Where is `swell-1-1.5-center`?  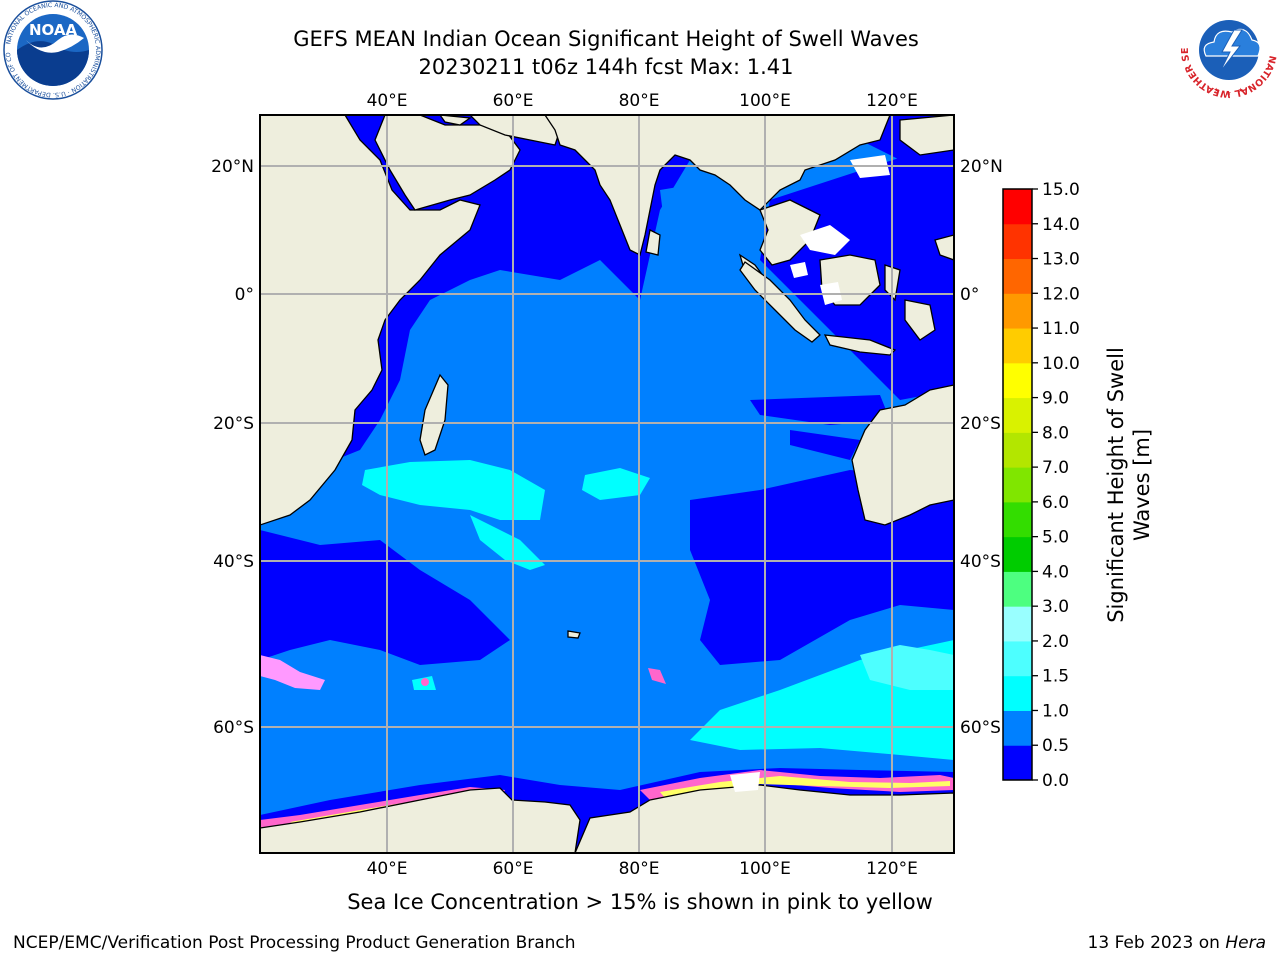 swell-1-1.5-center is located at coordinates (616, 484).